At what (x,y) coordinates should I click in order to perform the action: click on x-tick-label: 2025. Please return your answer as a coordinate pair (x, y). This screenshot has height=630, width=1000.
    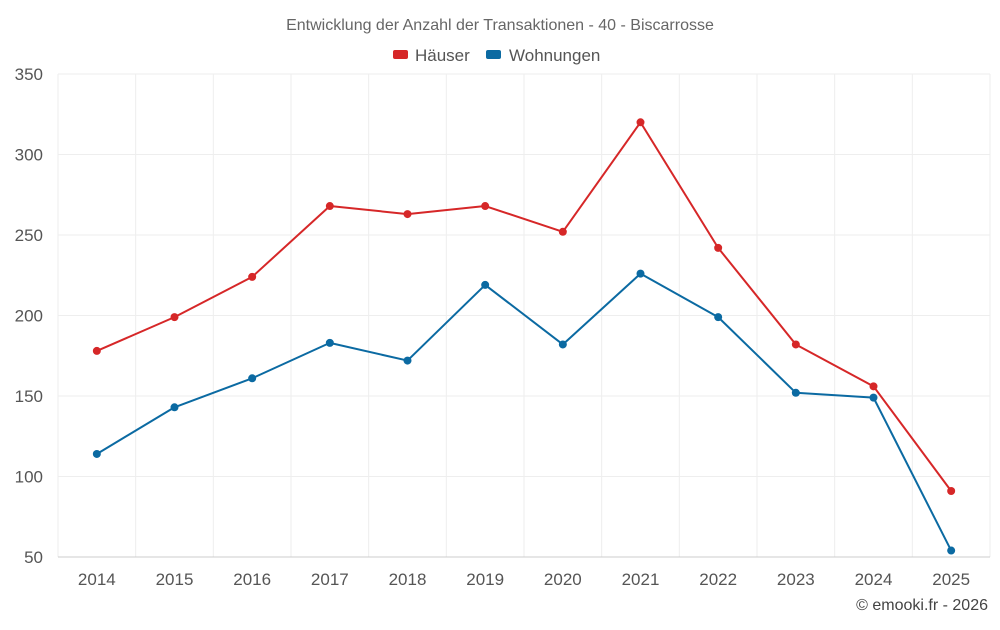
    Looking at the image, I should click on (951, 579).